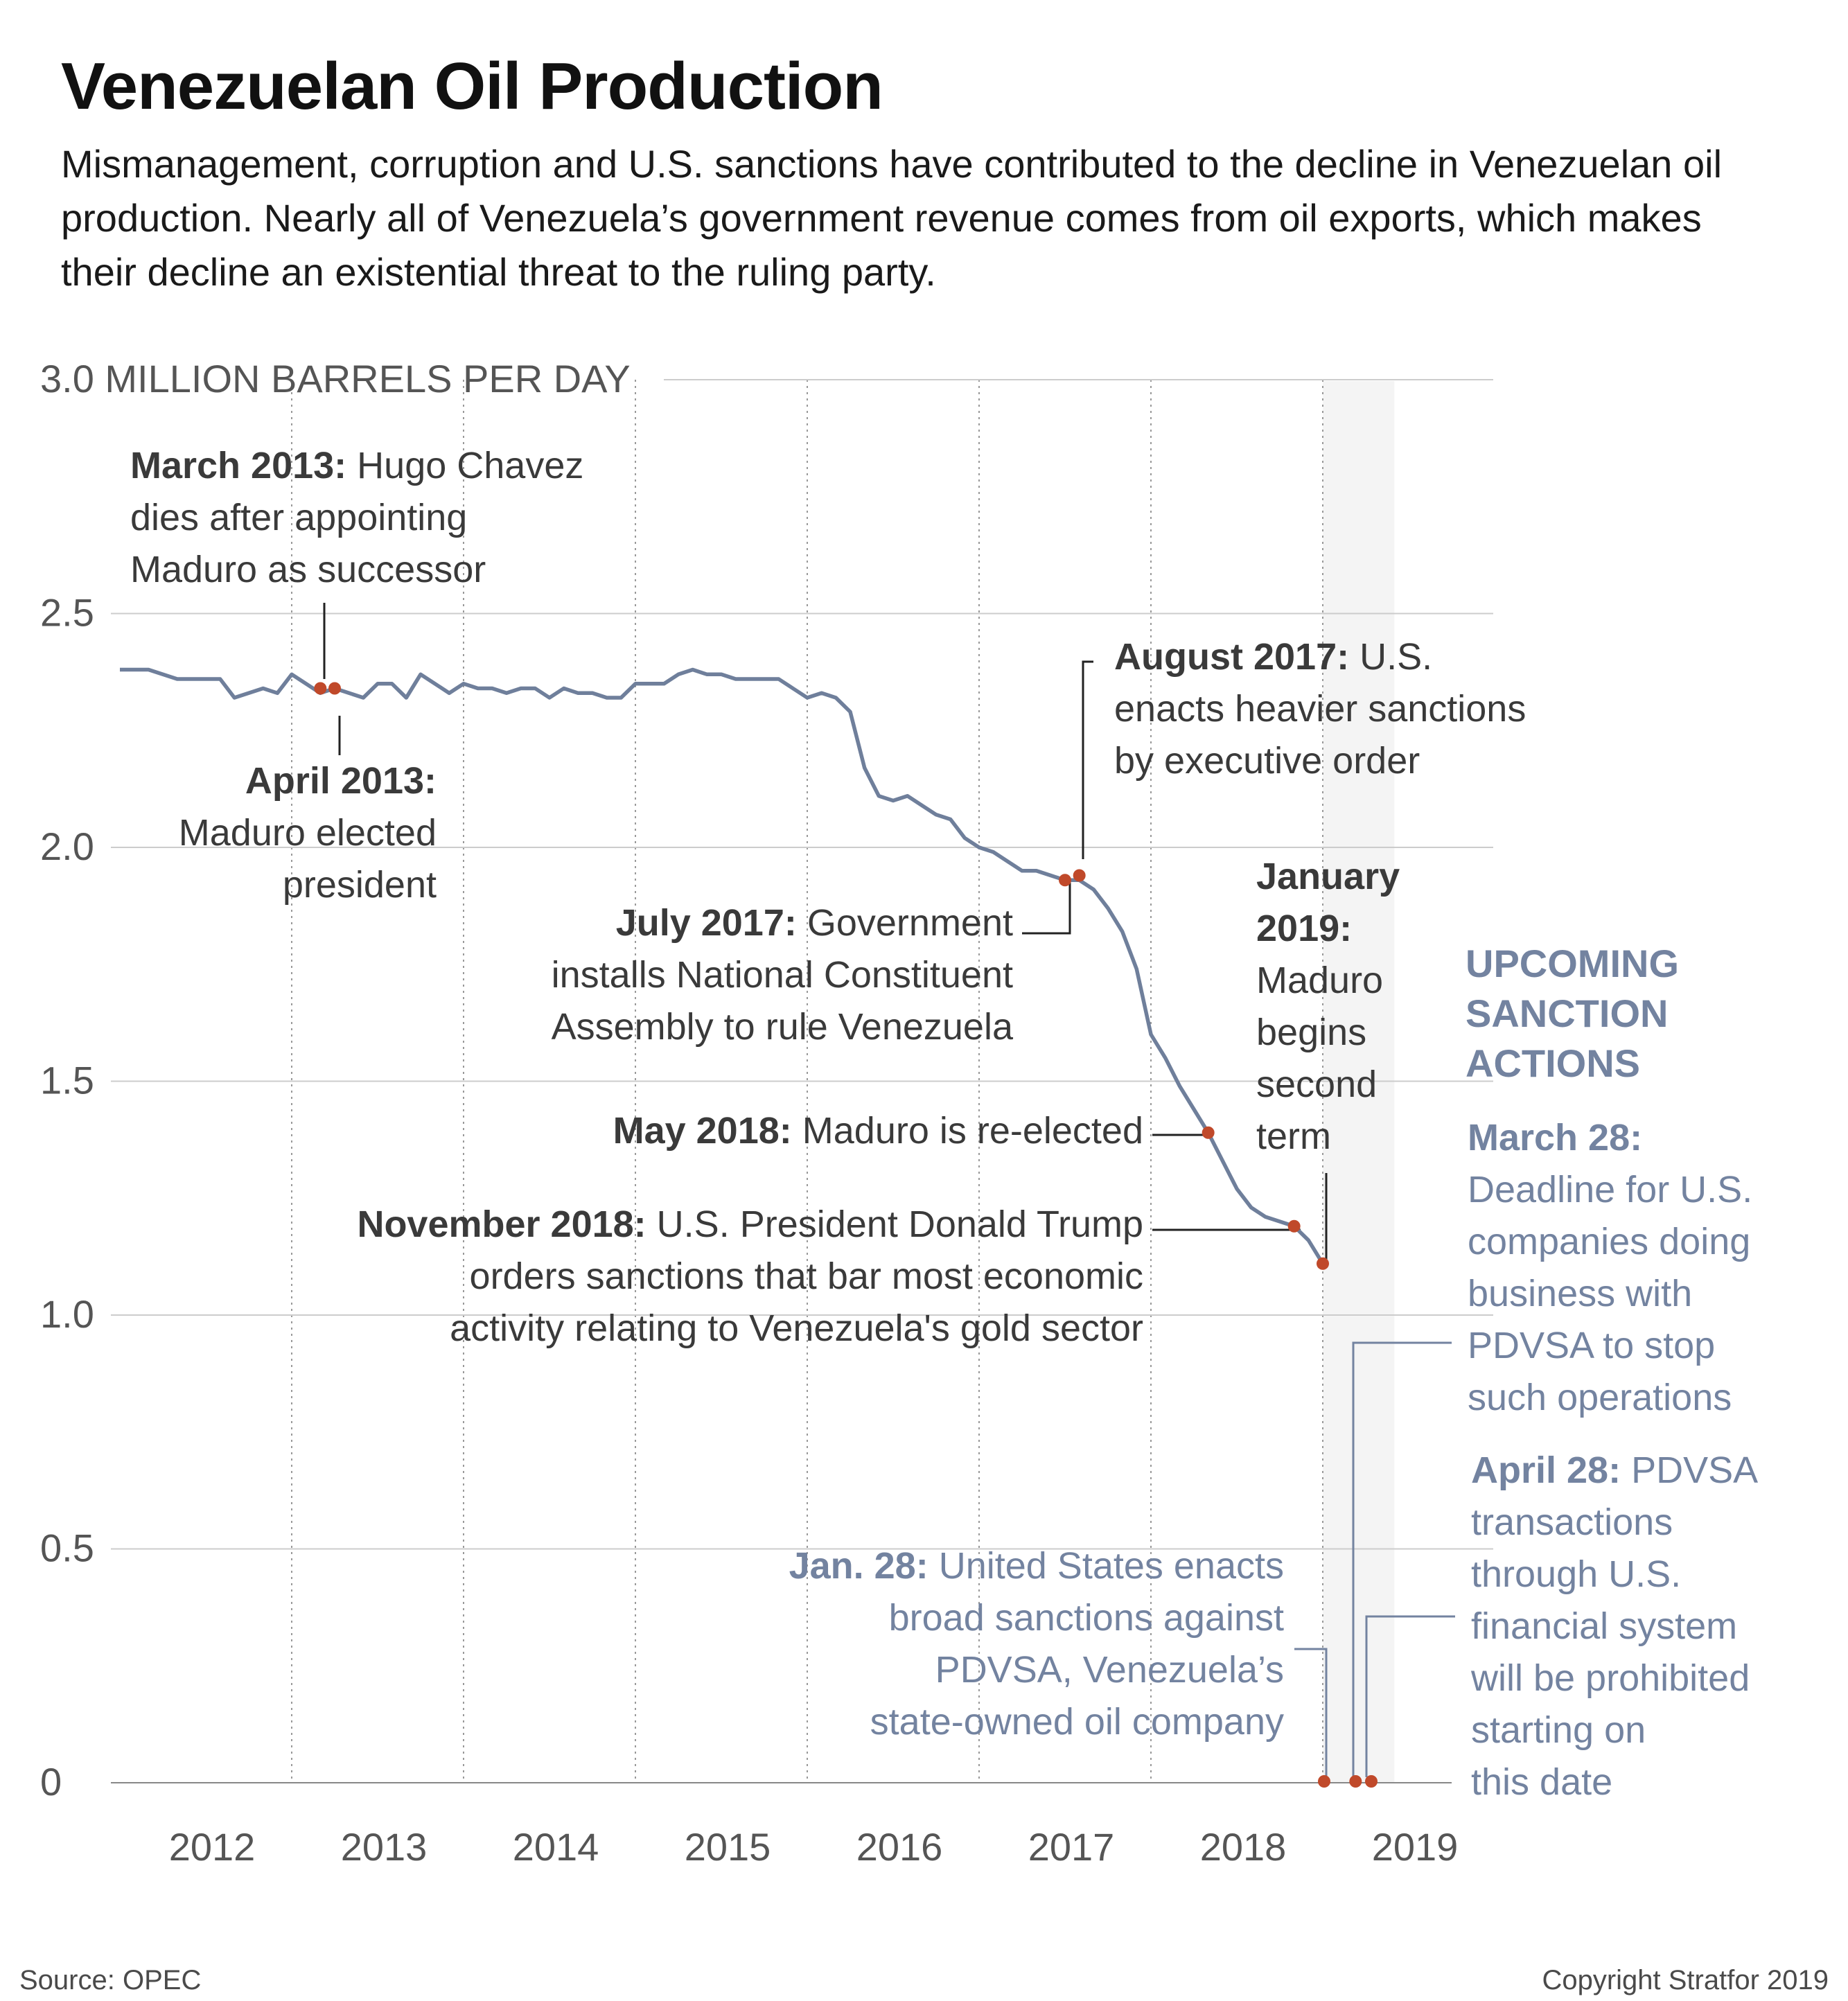  What do you see at coordinates (1610, 1678) in the screenshot?
I see `event-text: will be prohibited` at bounding box center [1610, 1678].